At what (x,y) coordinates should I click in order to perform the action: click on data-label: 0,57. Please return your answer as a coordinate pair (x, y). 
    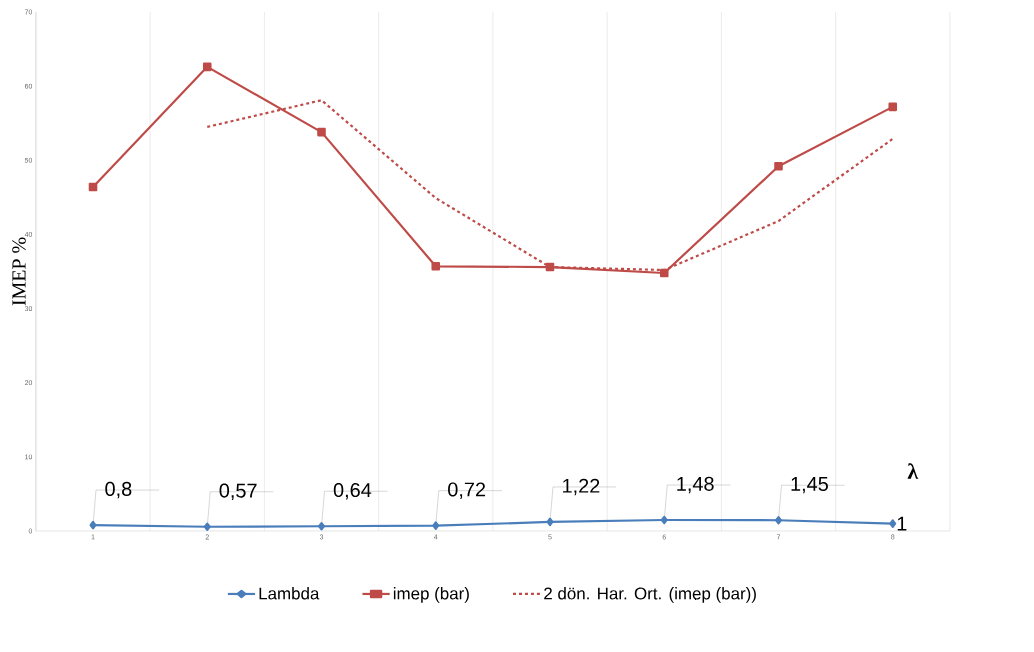
    Looking at the image, I should click on (238, 491).